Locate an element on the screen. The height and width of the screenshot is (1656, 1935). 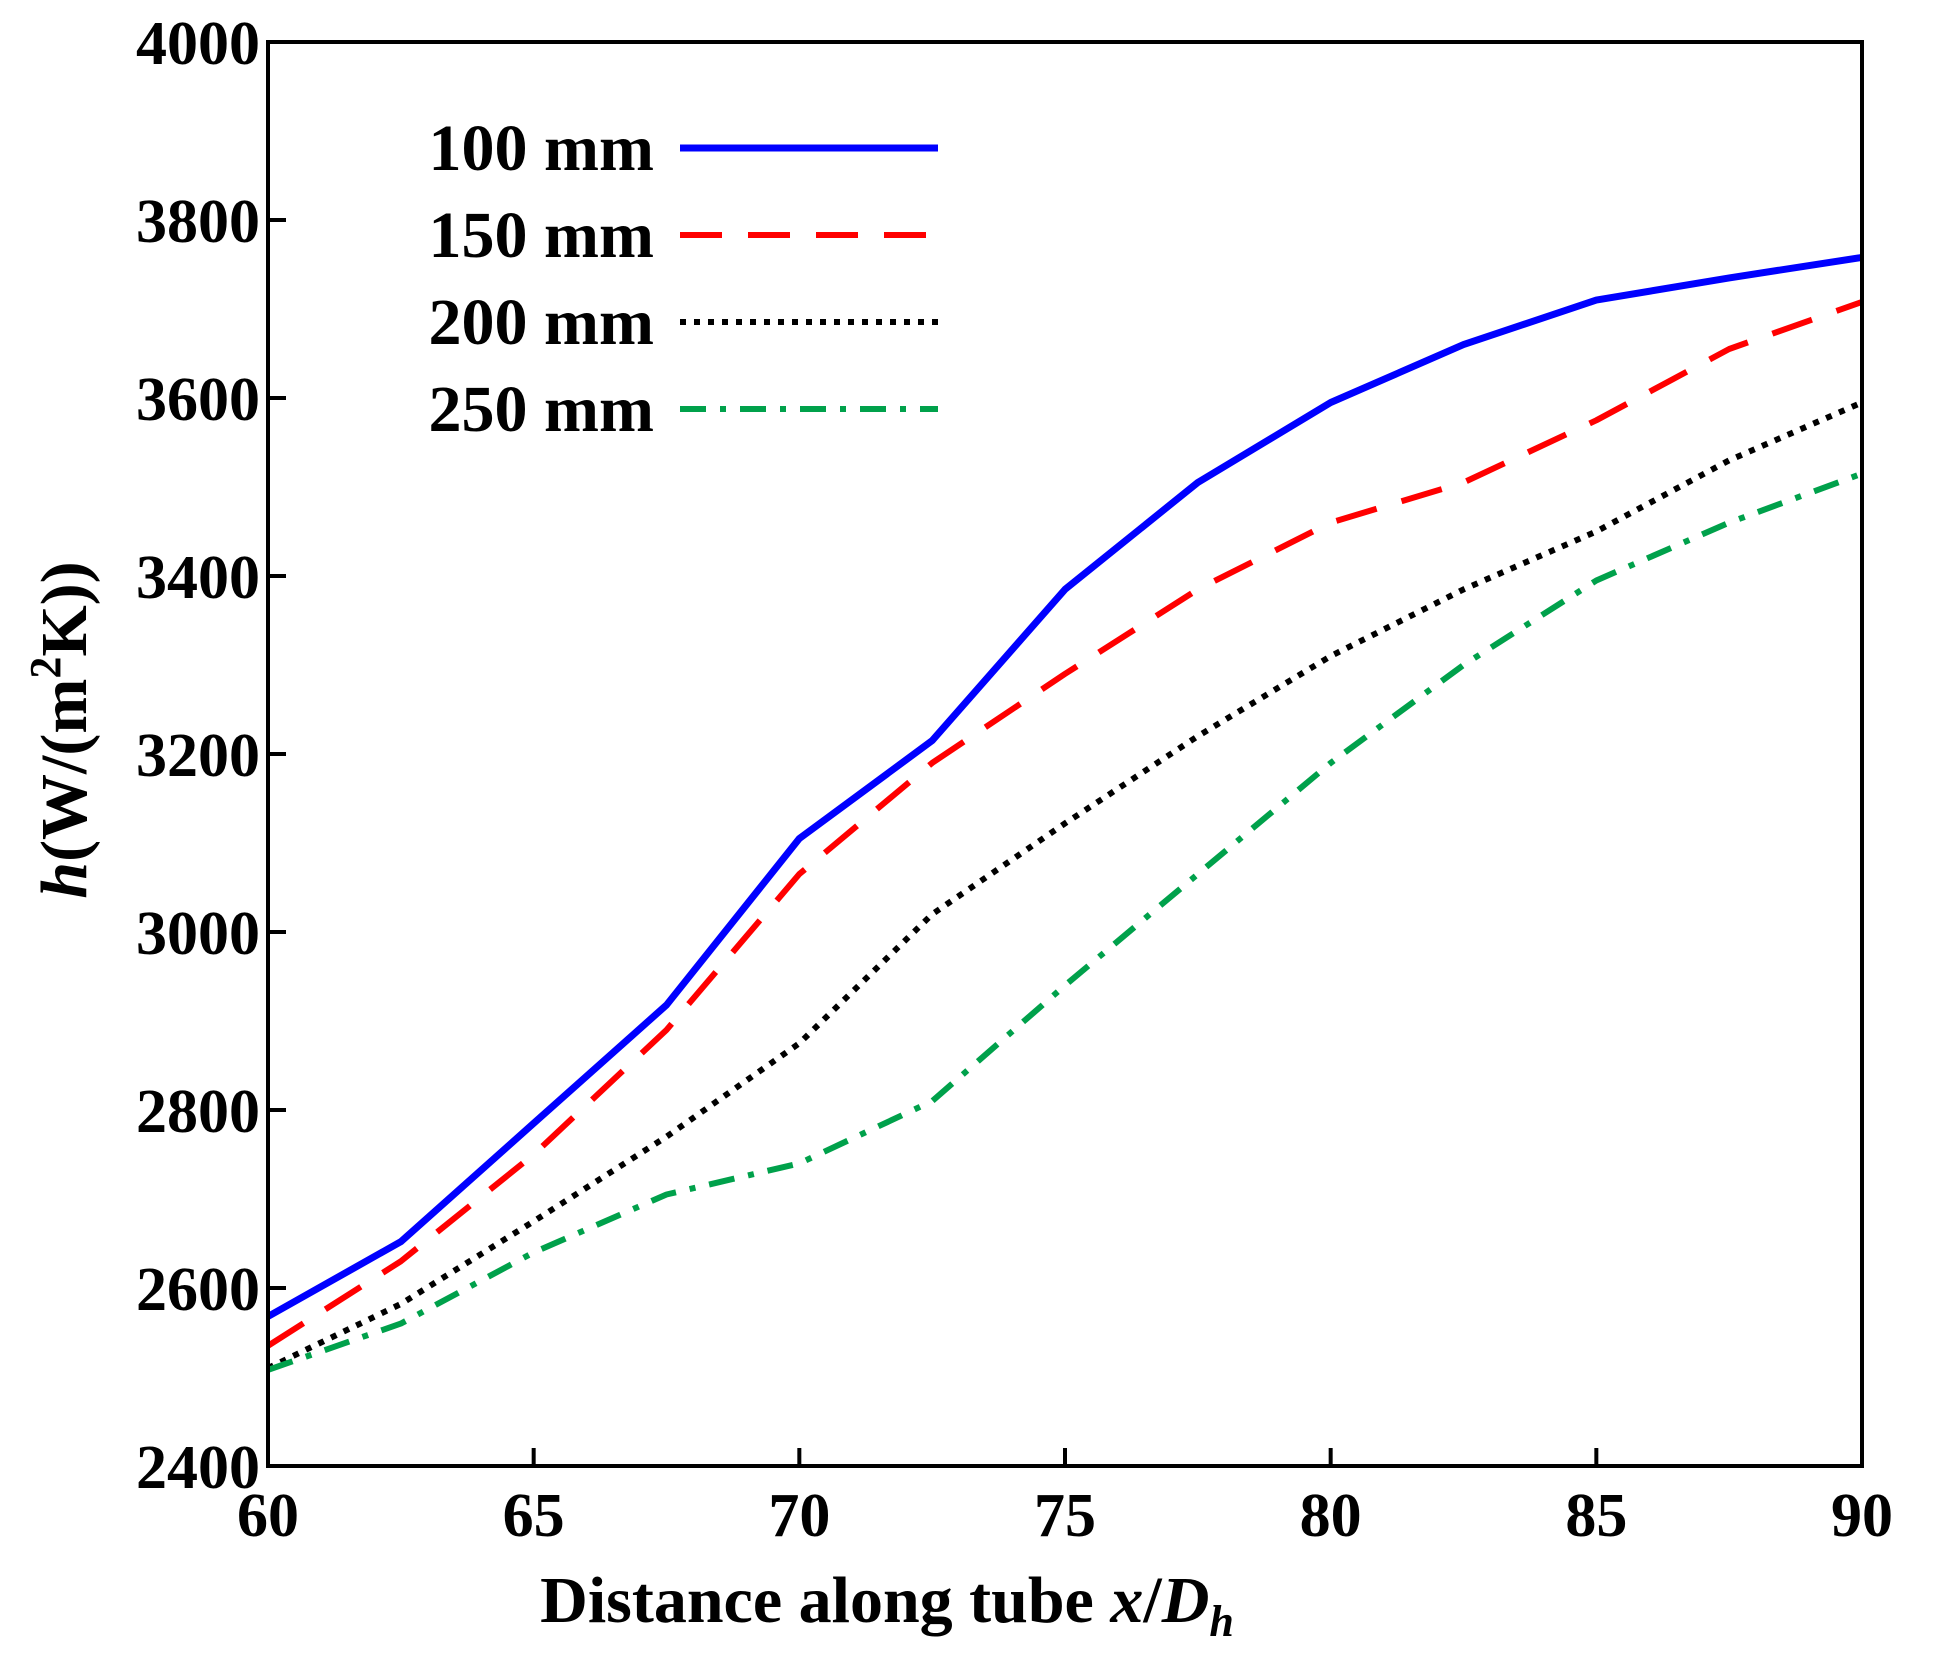
y-axis-title: h(W/(m2K)) is located at coordinates (61, 729).